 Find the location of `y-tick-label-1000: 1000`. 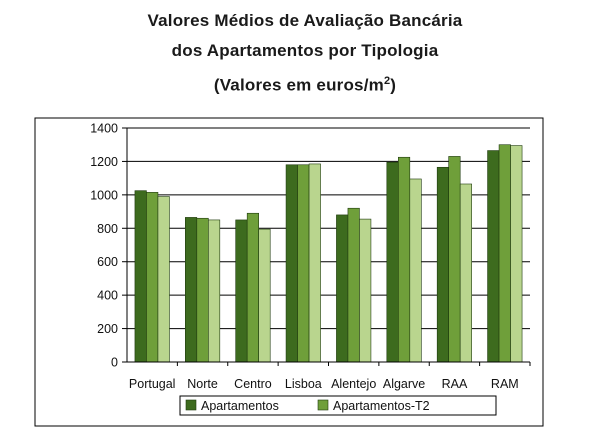

y-tick-label-1000: 1000 is located at coordinates (104, 195).